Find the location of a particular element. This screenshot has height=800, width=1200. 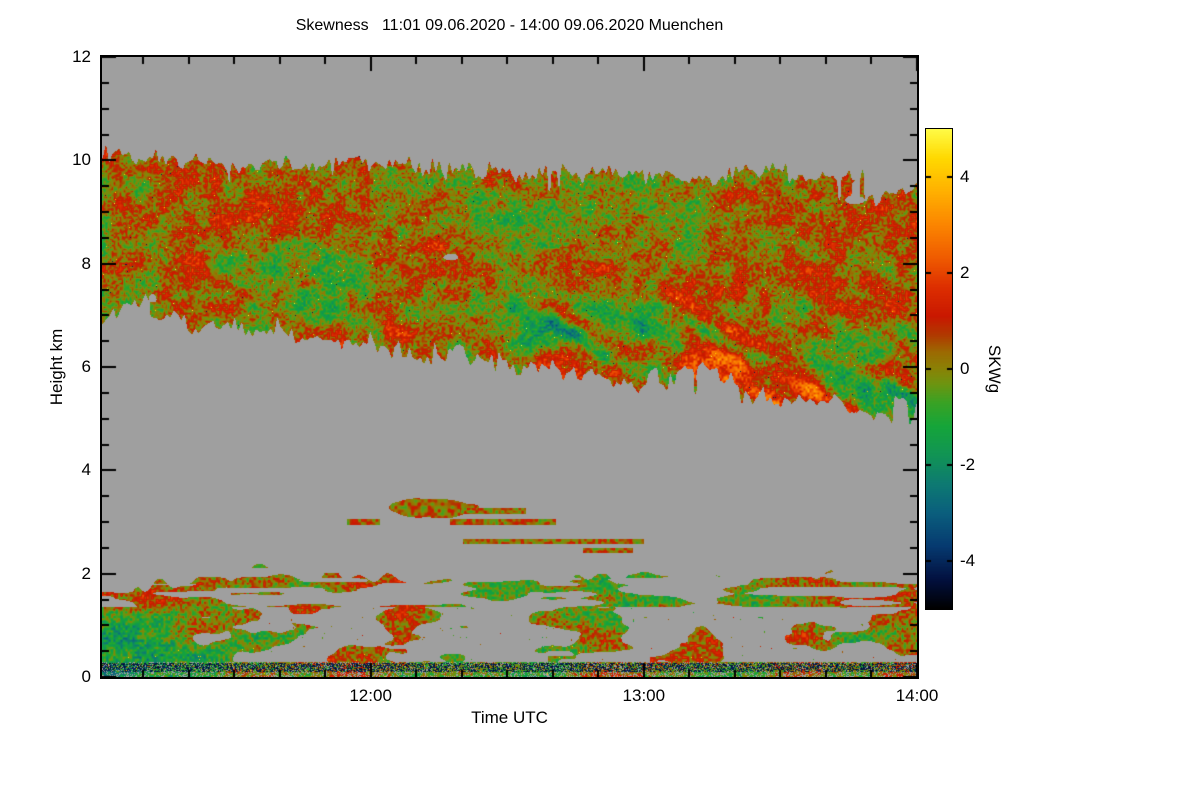

y-tick-label: 8 is located at coordinates (86, 263).